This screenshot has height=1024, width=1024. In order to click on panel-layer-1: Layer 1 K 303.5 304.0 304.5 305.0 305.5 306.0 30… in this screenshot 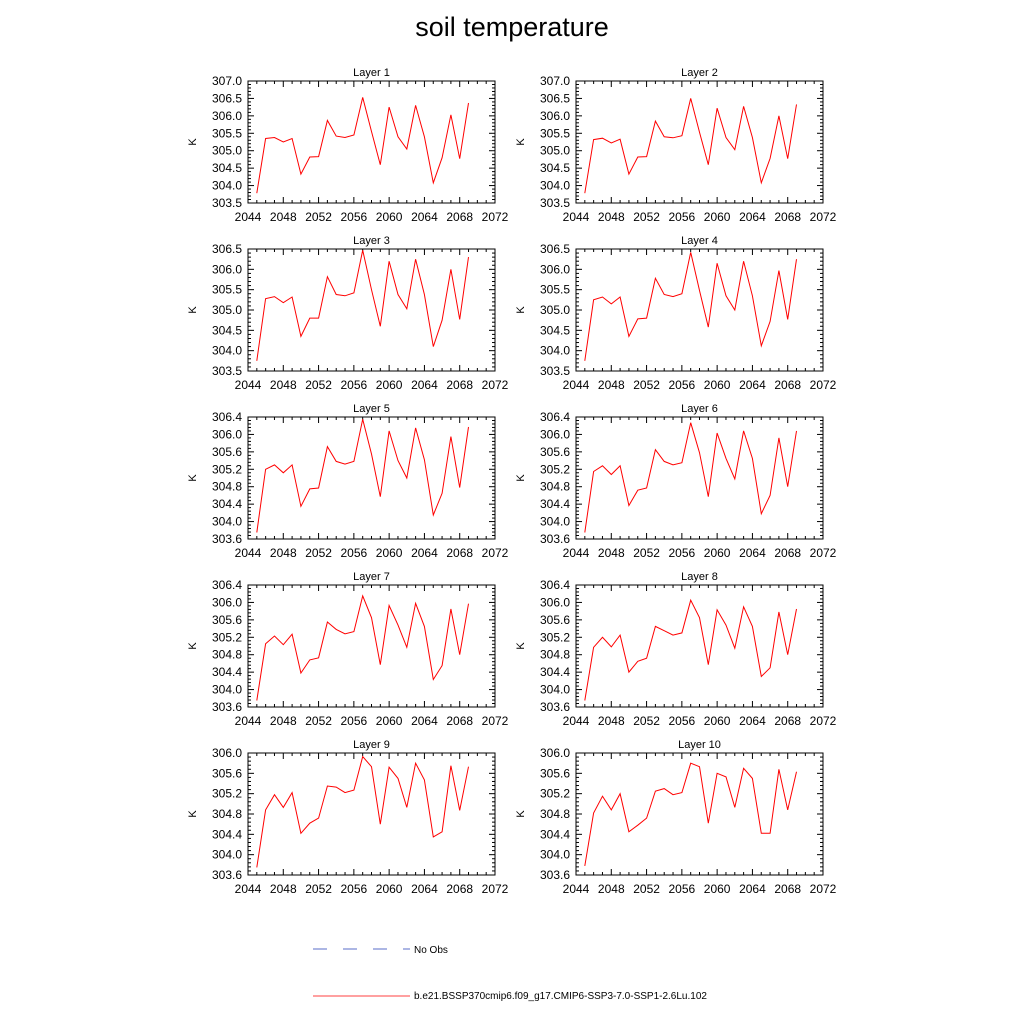, I will do `click(348, 145)`.